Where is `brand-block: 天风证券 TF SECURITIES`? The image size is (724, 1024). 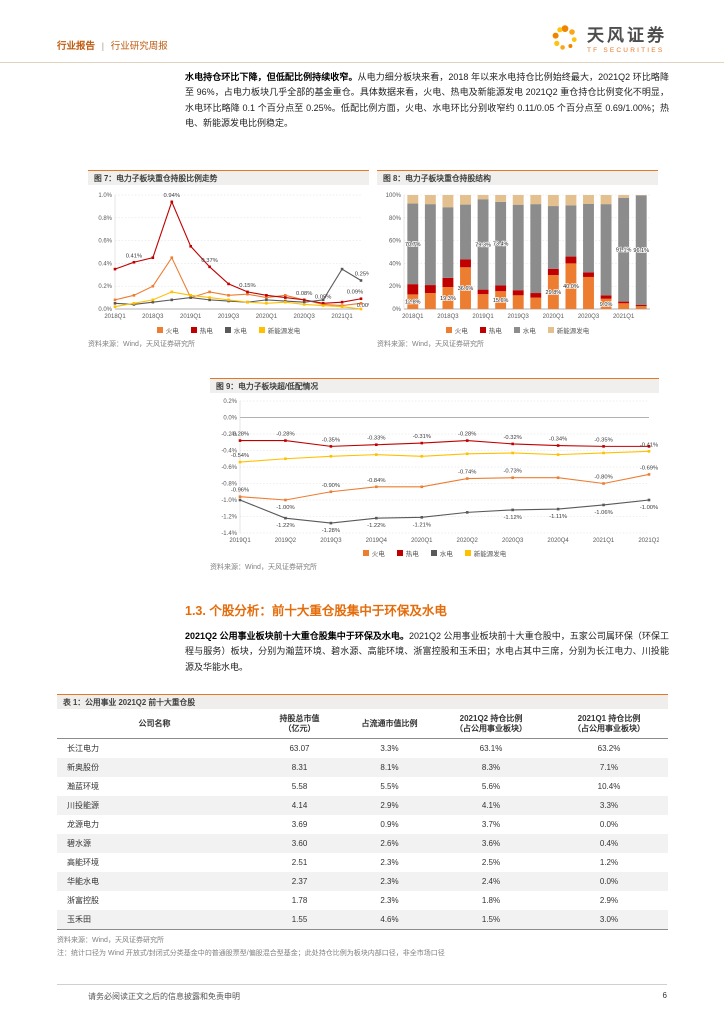 brand-block: 天风证券 TF SECURITIES is located at coordinates (608, 40).